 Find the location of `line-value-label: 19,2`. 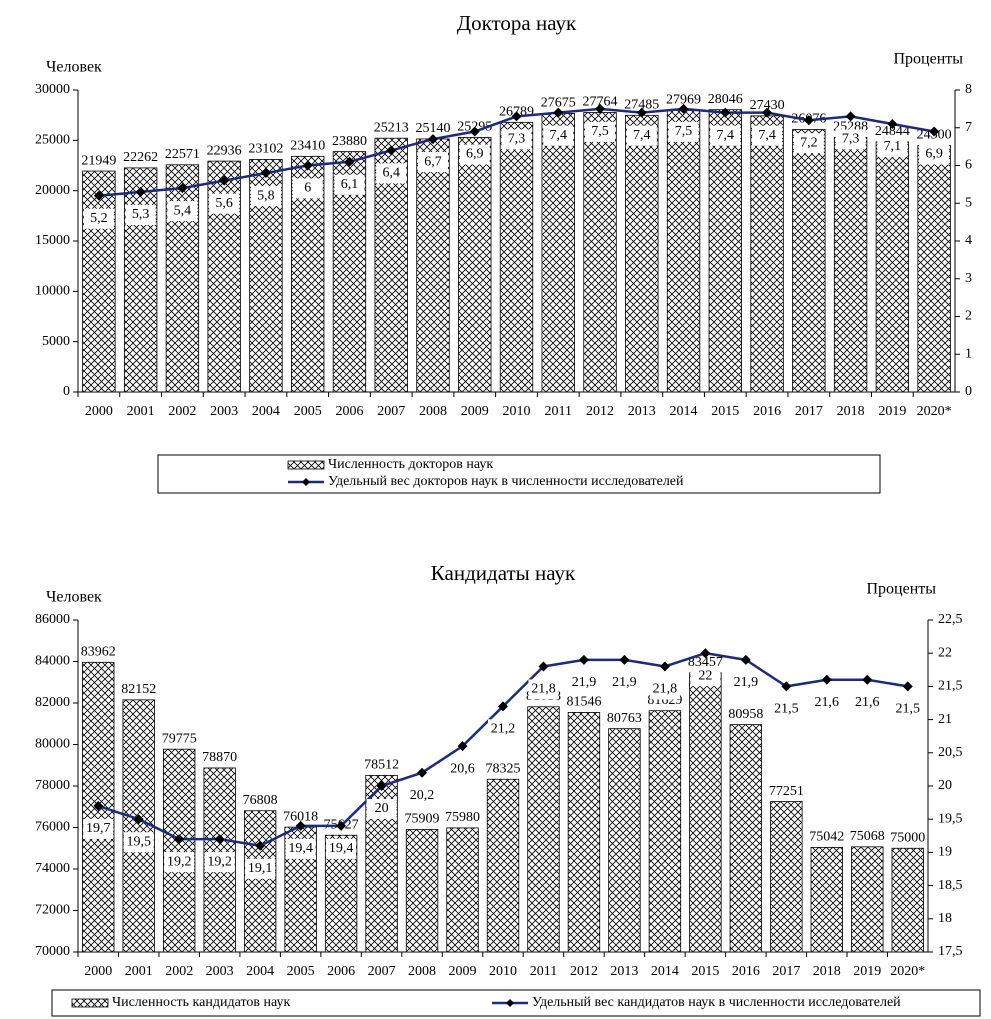

line-value-label: 19,2 is located at coordinates (219, 861).